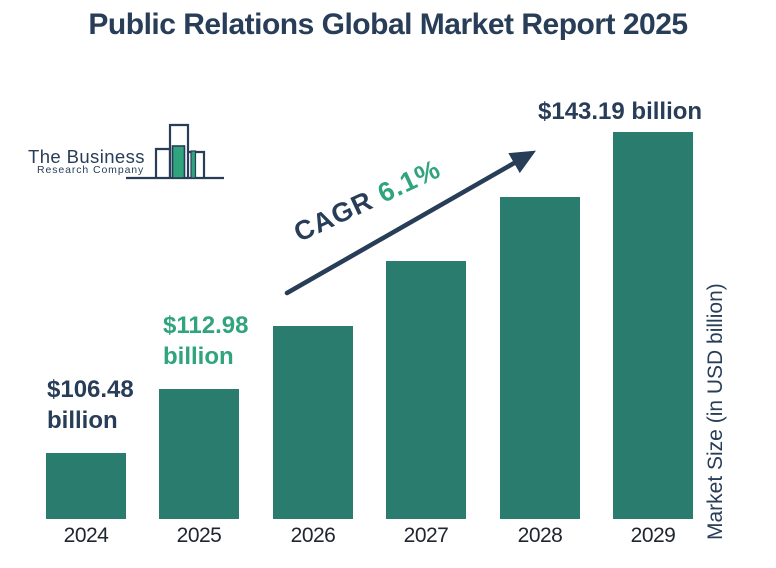 The image size is (776, 568). What do you see at coordinates (86, 156) in the screenshot?
I see `logo-company-name: The Business` at bounding box center [86, 156].